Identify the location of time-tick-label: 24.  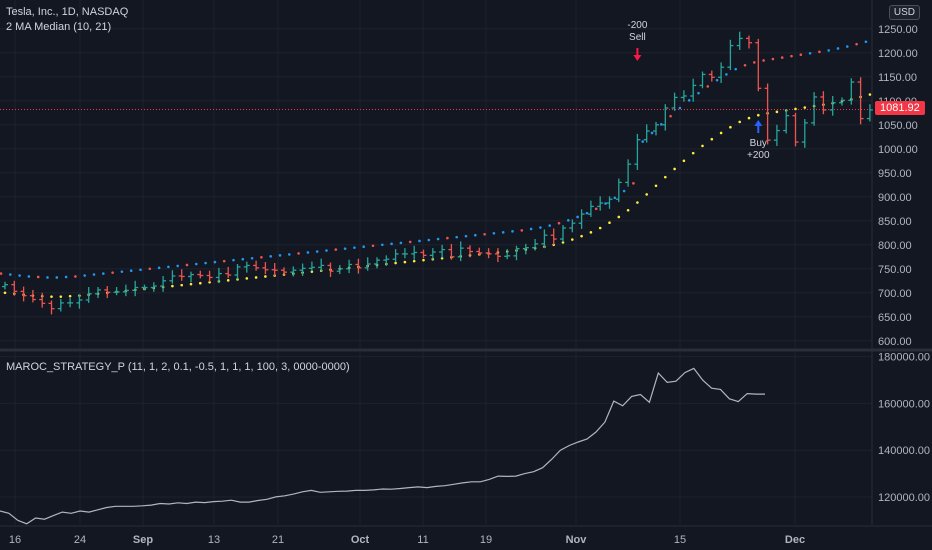
(80, 540).